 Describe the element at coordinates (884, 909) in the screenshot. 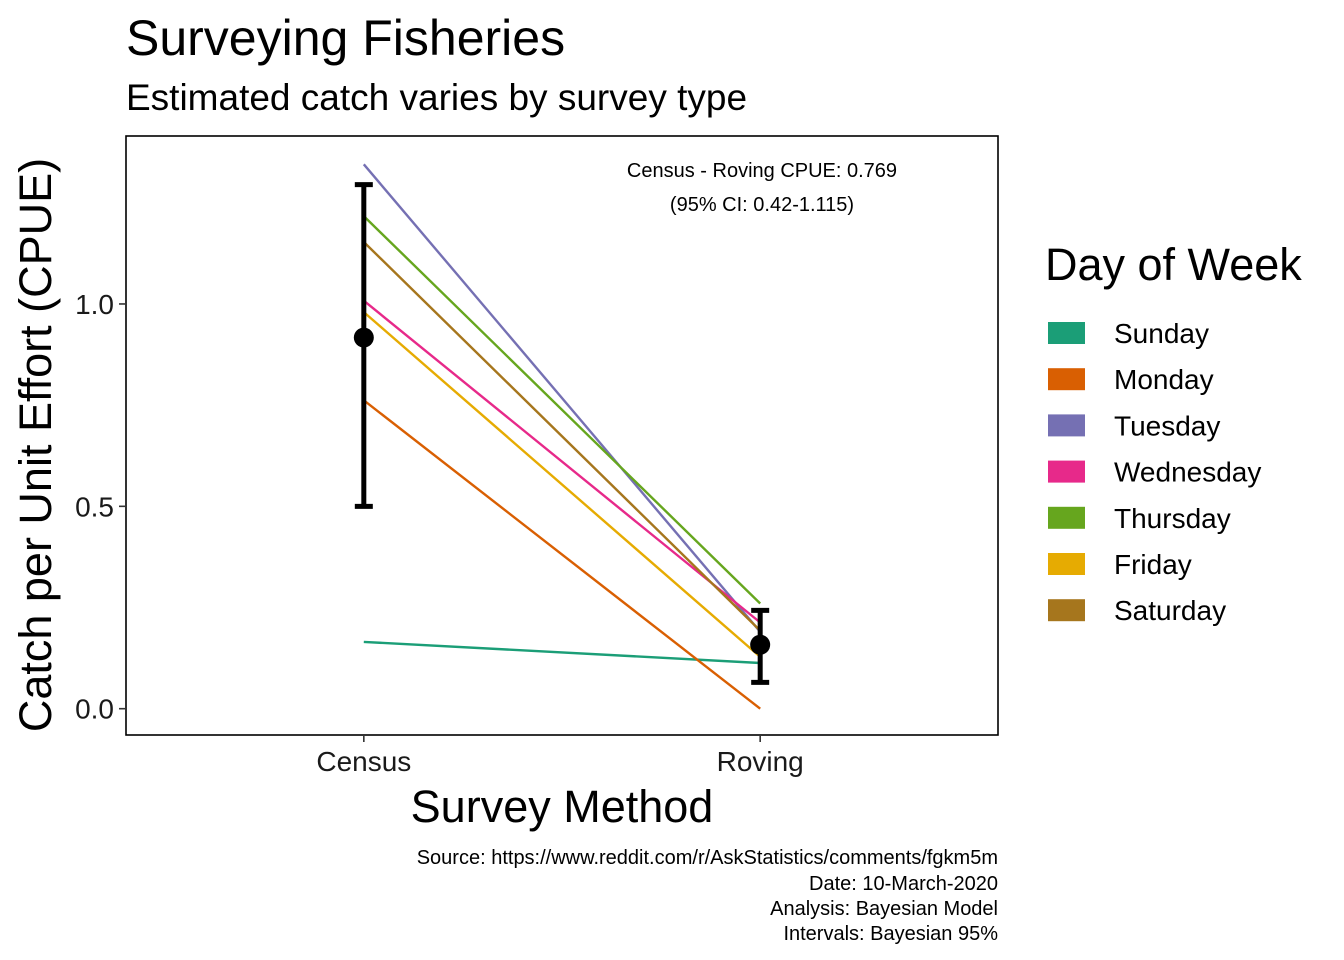

I see `caption-line: Analysis: Bayesian Model` at that location.